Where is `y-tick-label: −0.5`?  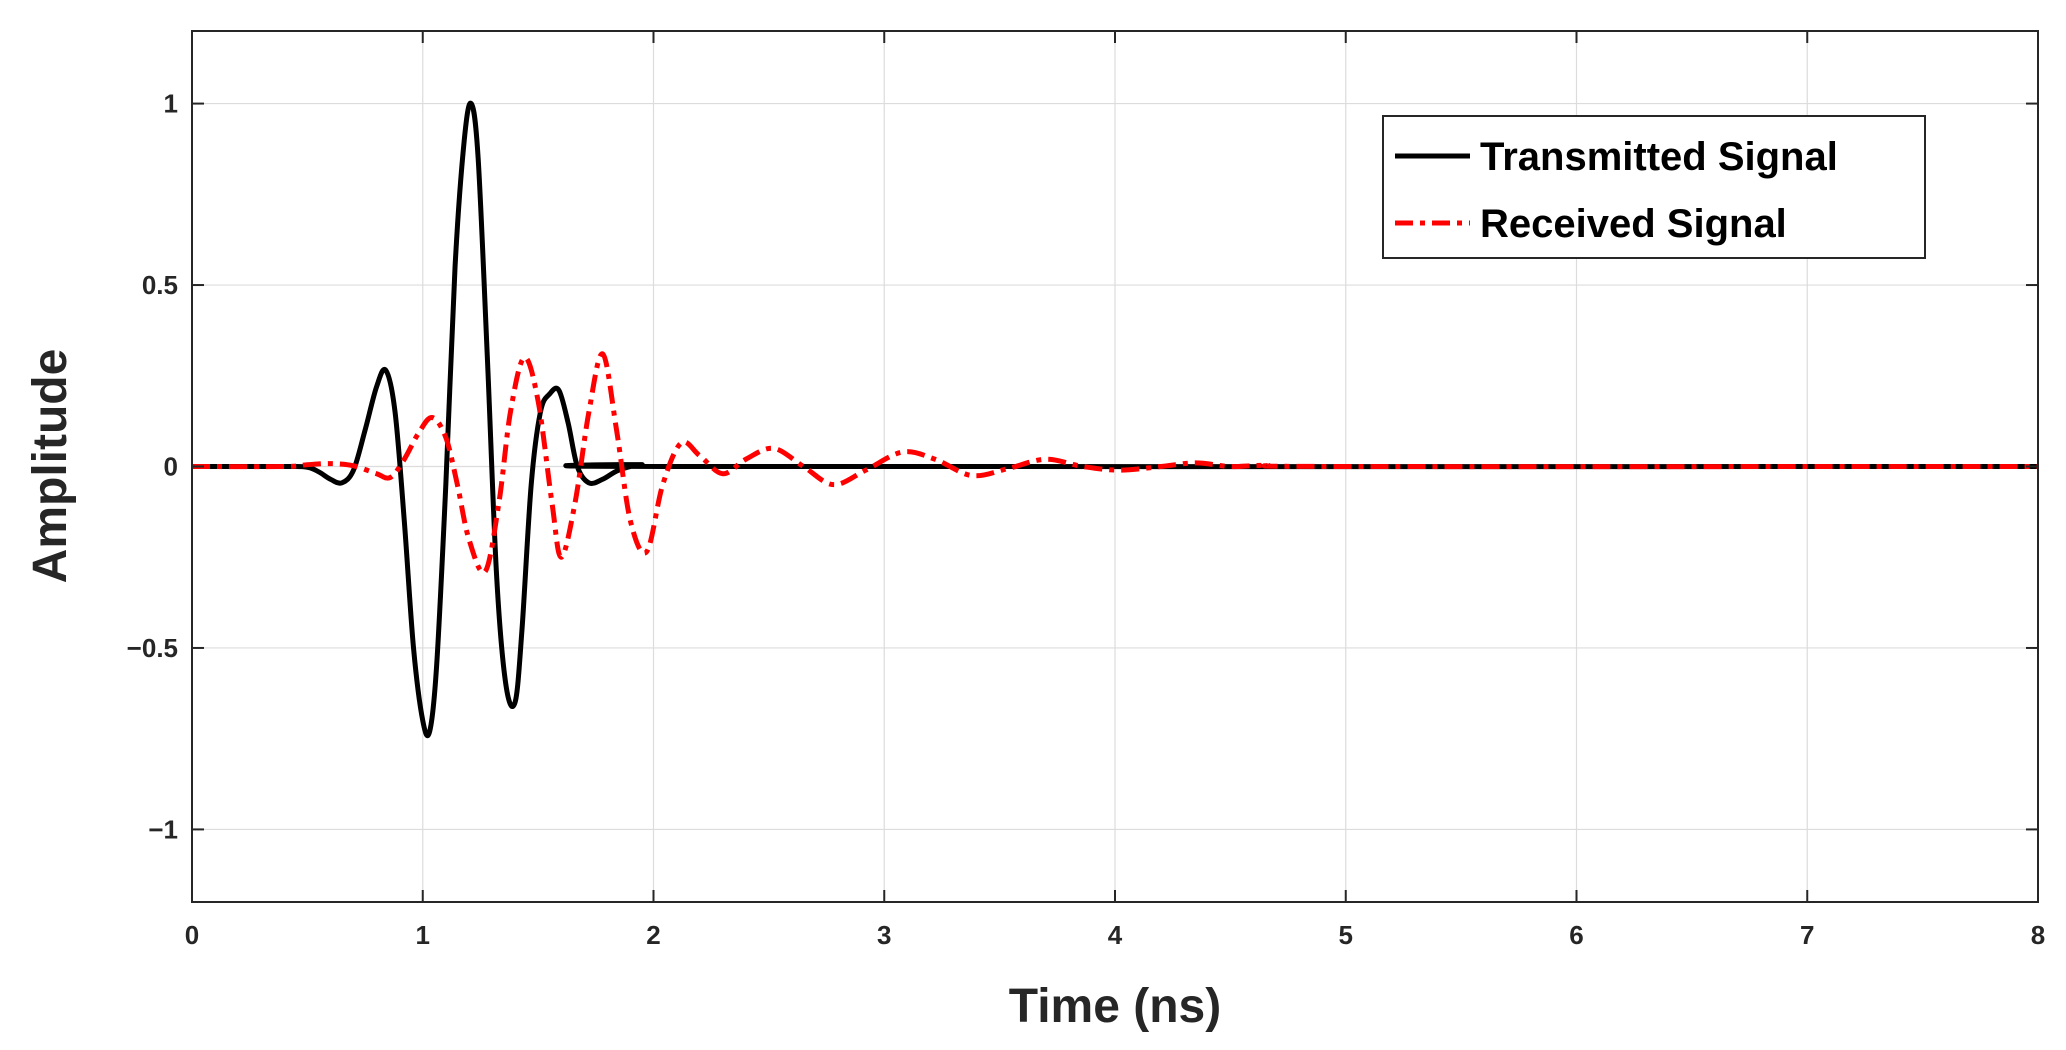 y-tick-label: −0.5 is located at coordinates (152, 648).